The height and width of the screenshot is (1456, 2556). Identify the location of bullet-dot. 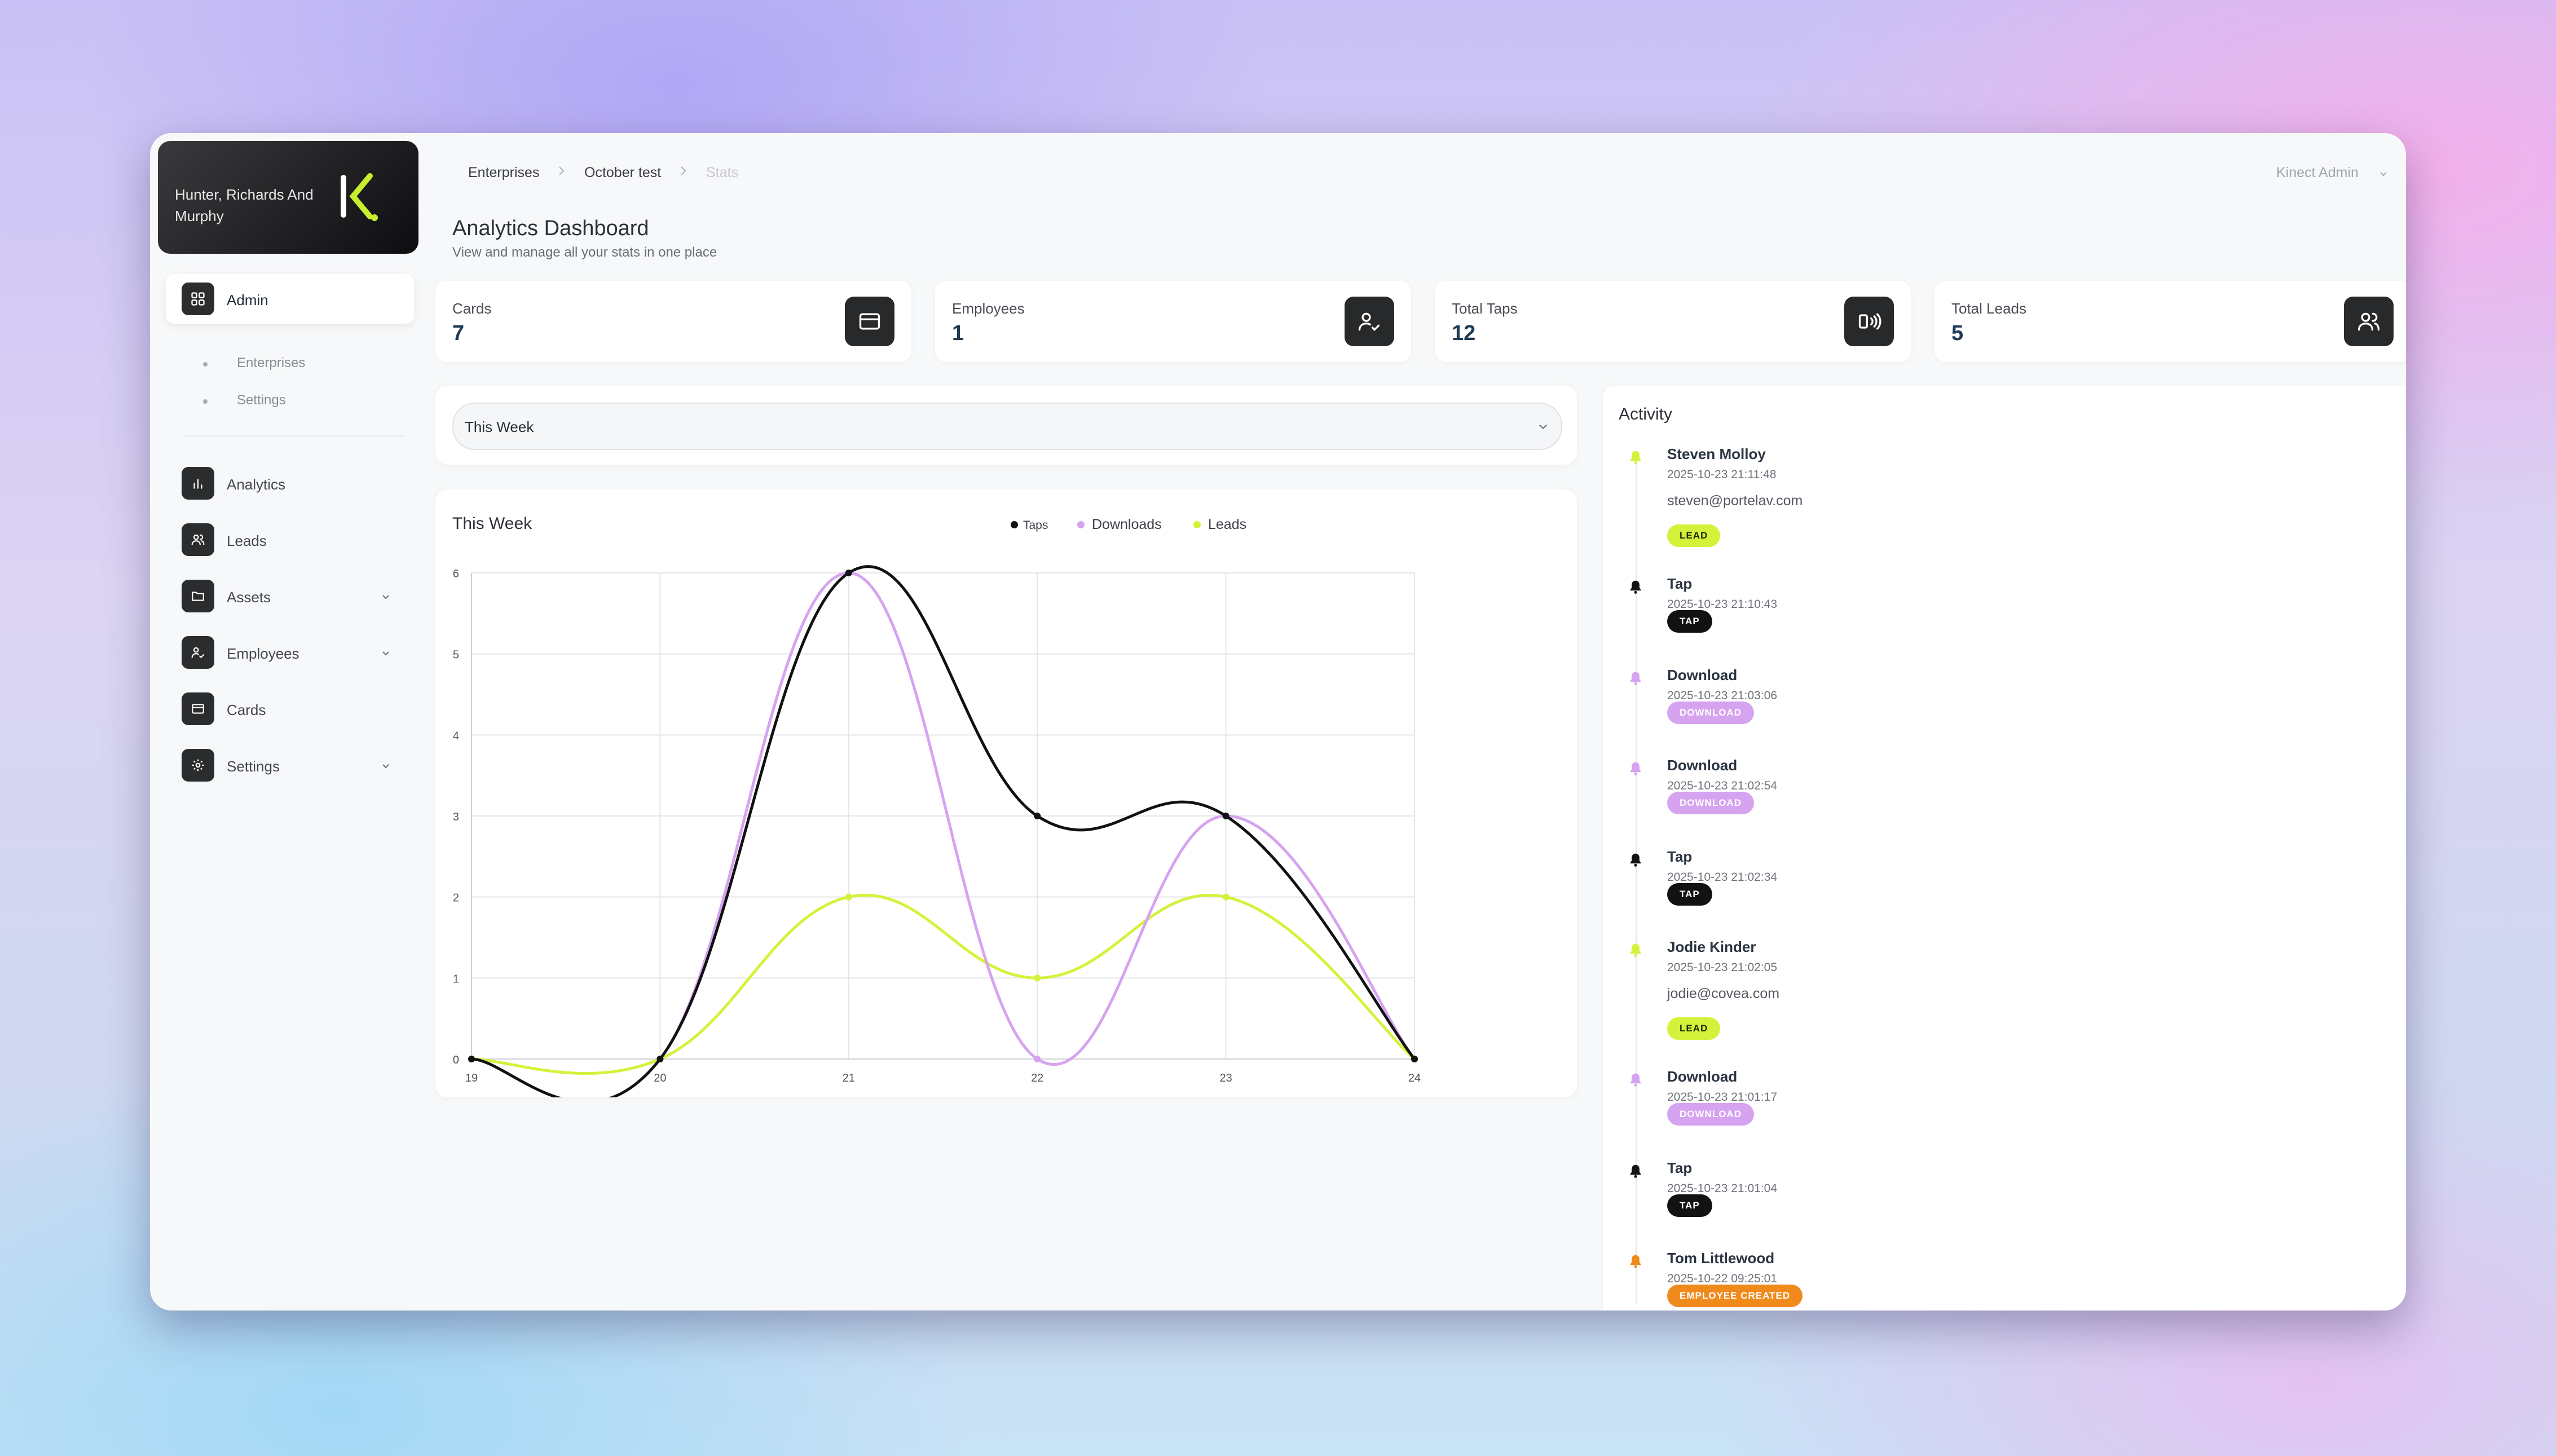
(205, 364).